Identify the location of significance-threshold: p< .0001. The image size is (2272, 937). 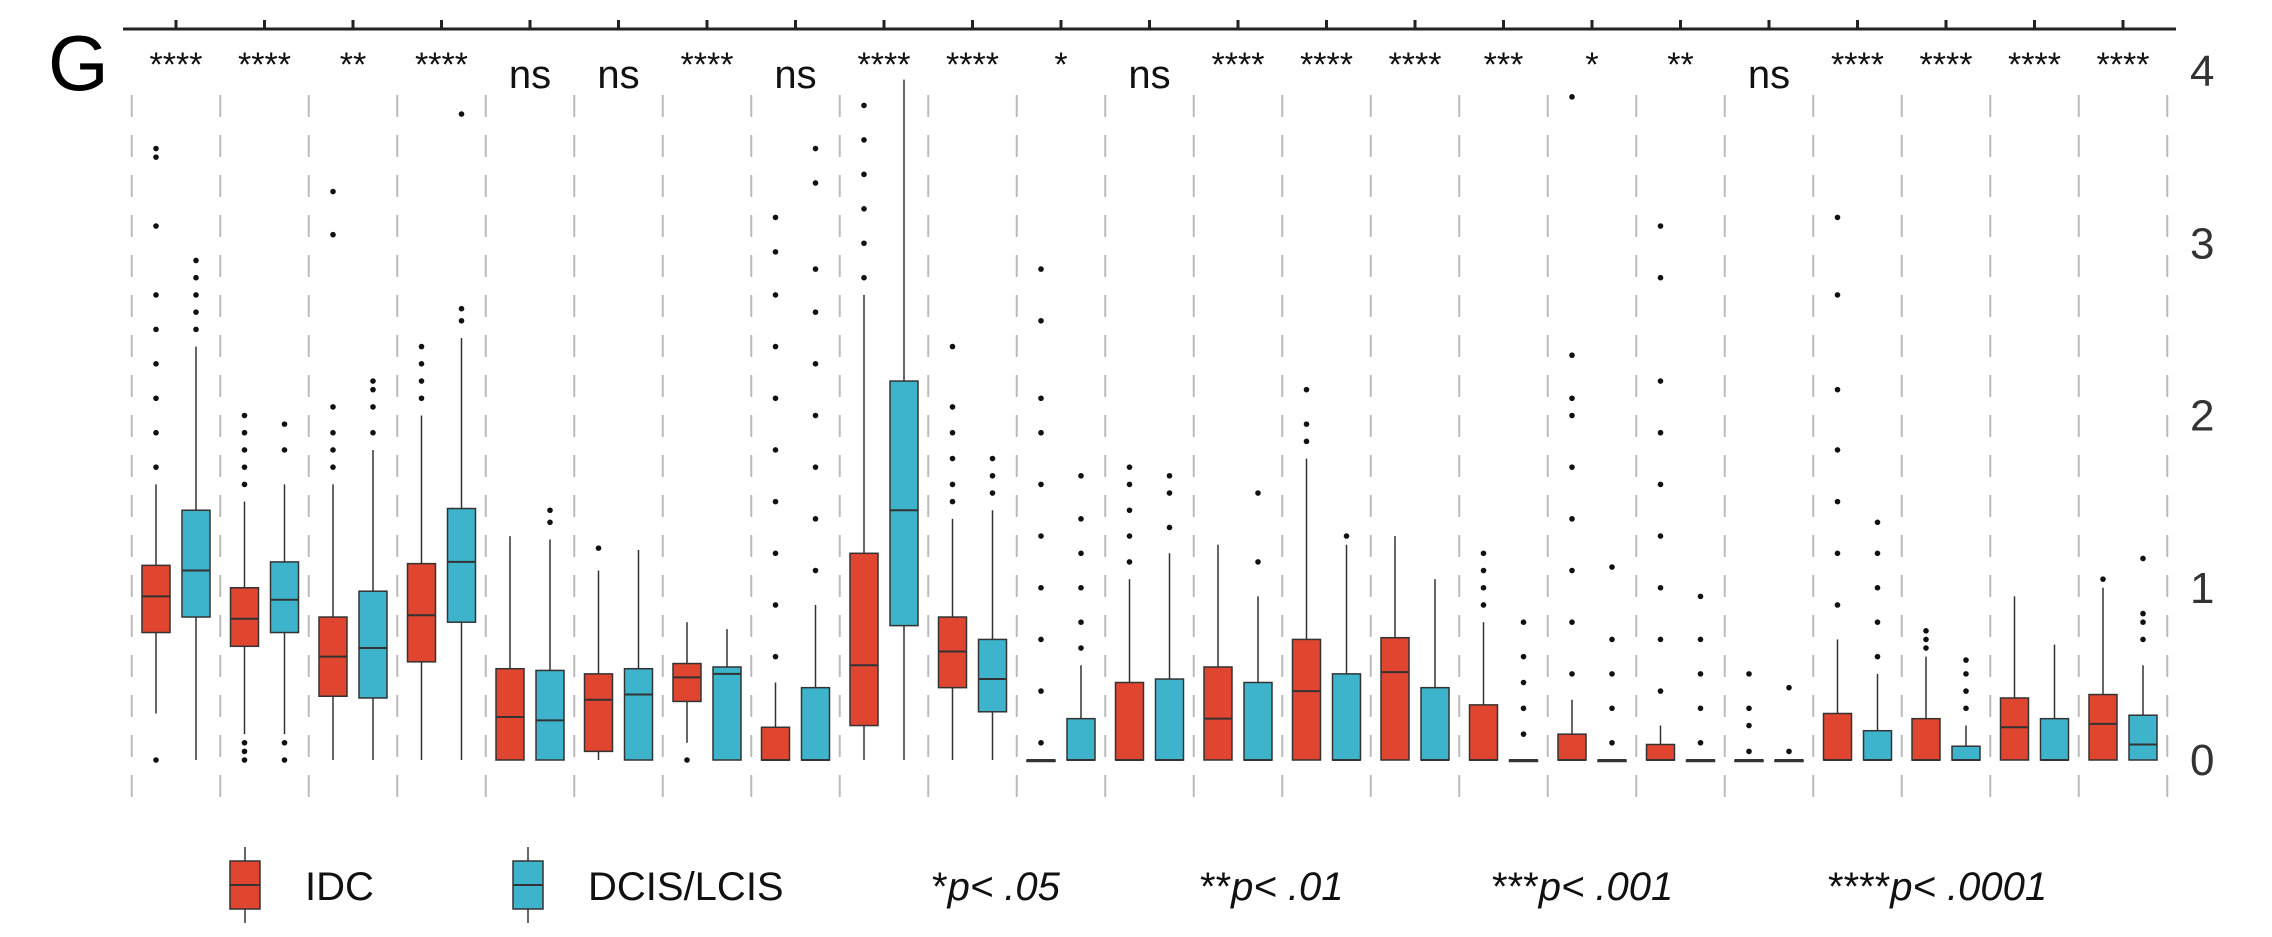
(1968, 887).